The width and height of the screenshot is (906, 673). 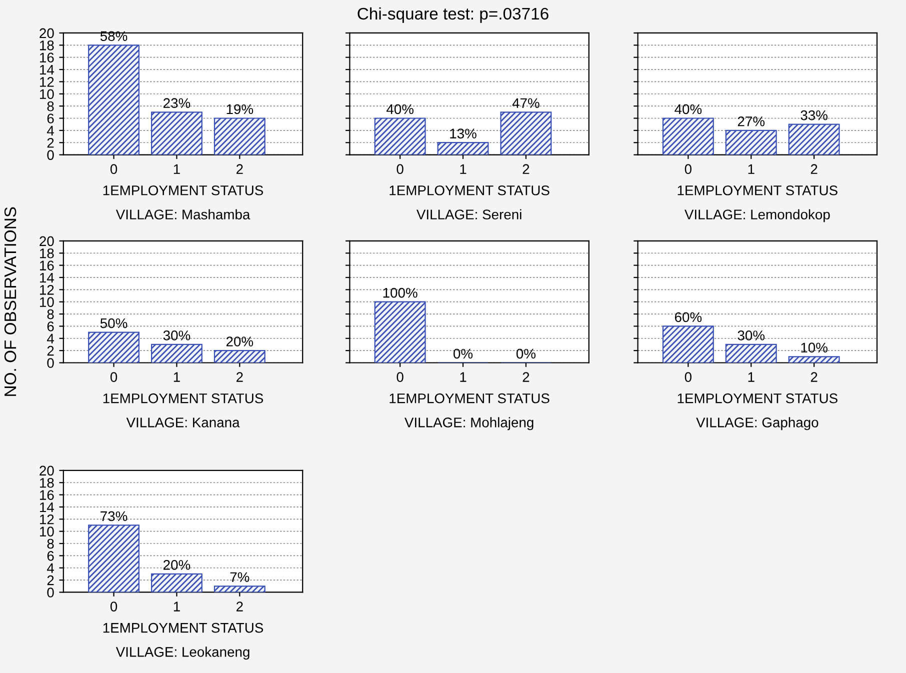 What do you see at coordinates (469, 214) in the screenshot?
I see `text: VILLAGE: Sereni` at bounding box center [469, 214].